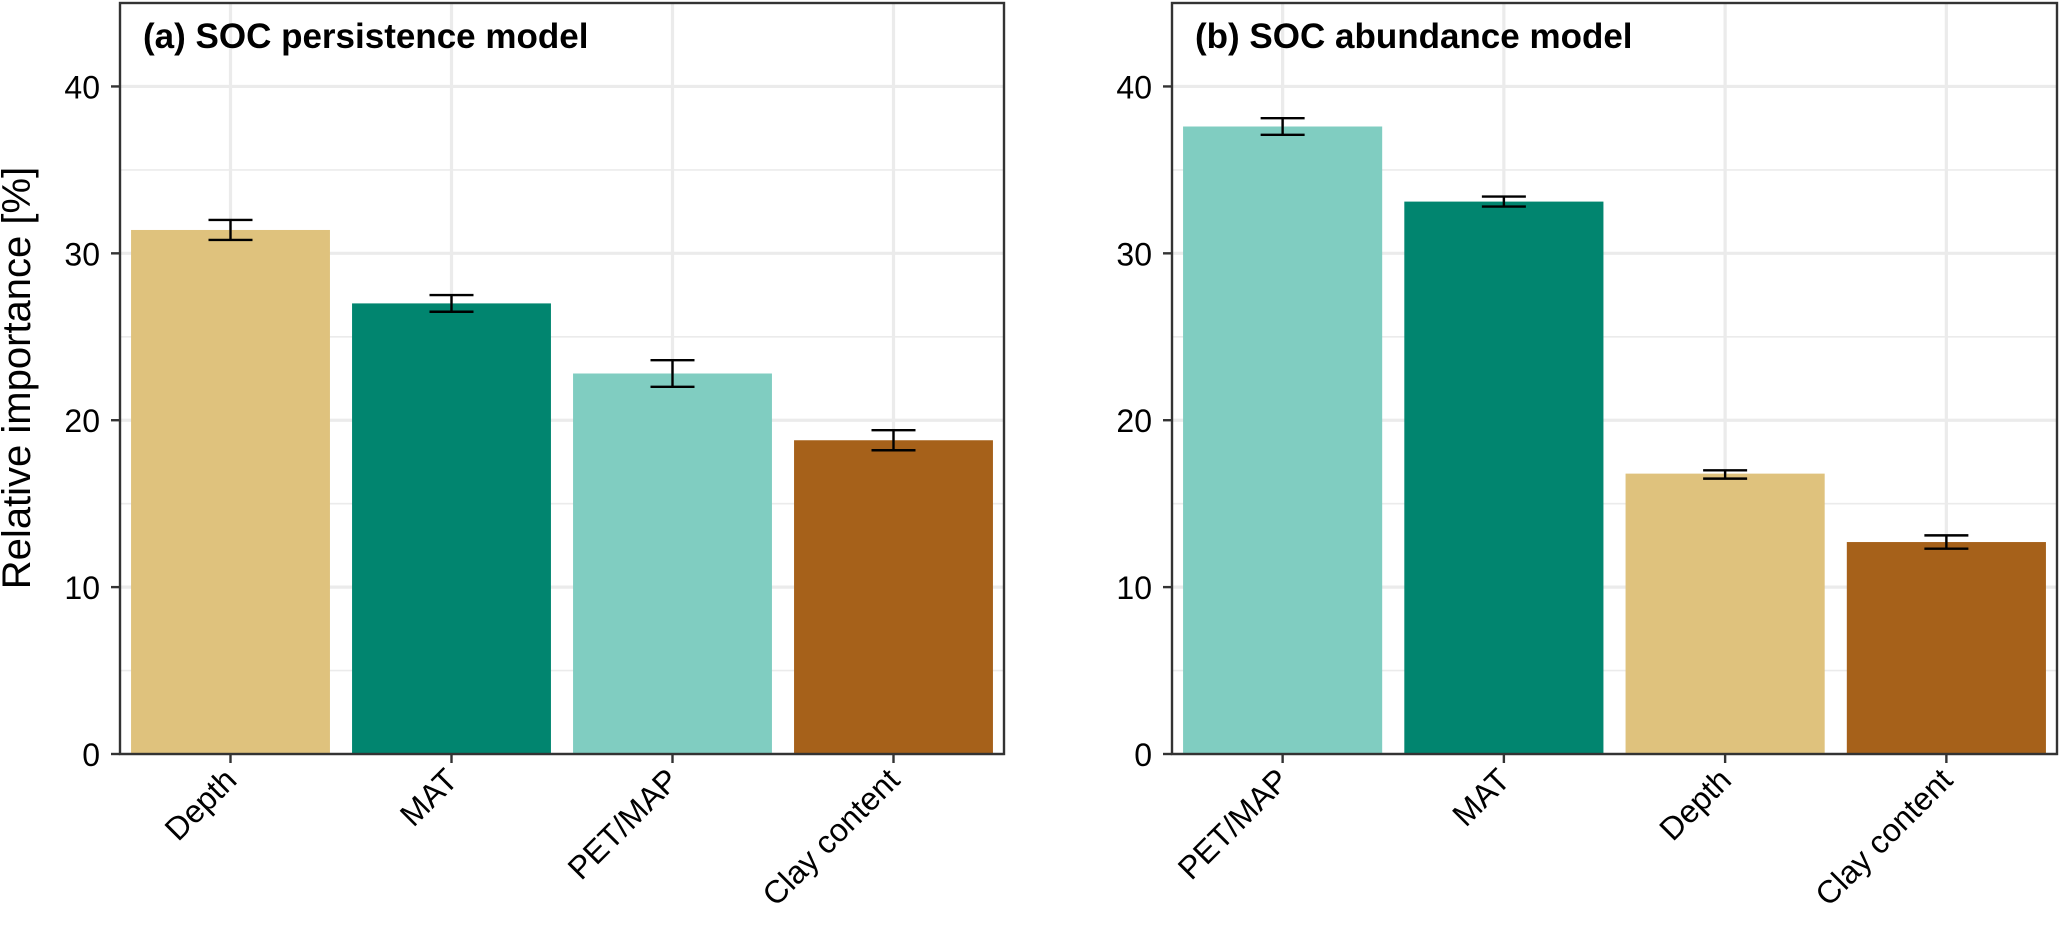 Image resolution: width=2059 pixels, height=943 pixels. Describe the element at coordinates (1414, 36) in the screenshot. I see `panel-title: (b) SOC abundance model` at that location.